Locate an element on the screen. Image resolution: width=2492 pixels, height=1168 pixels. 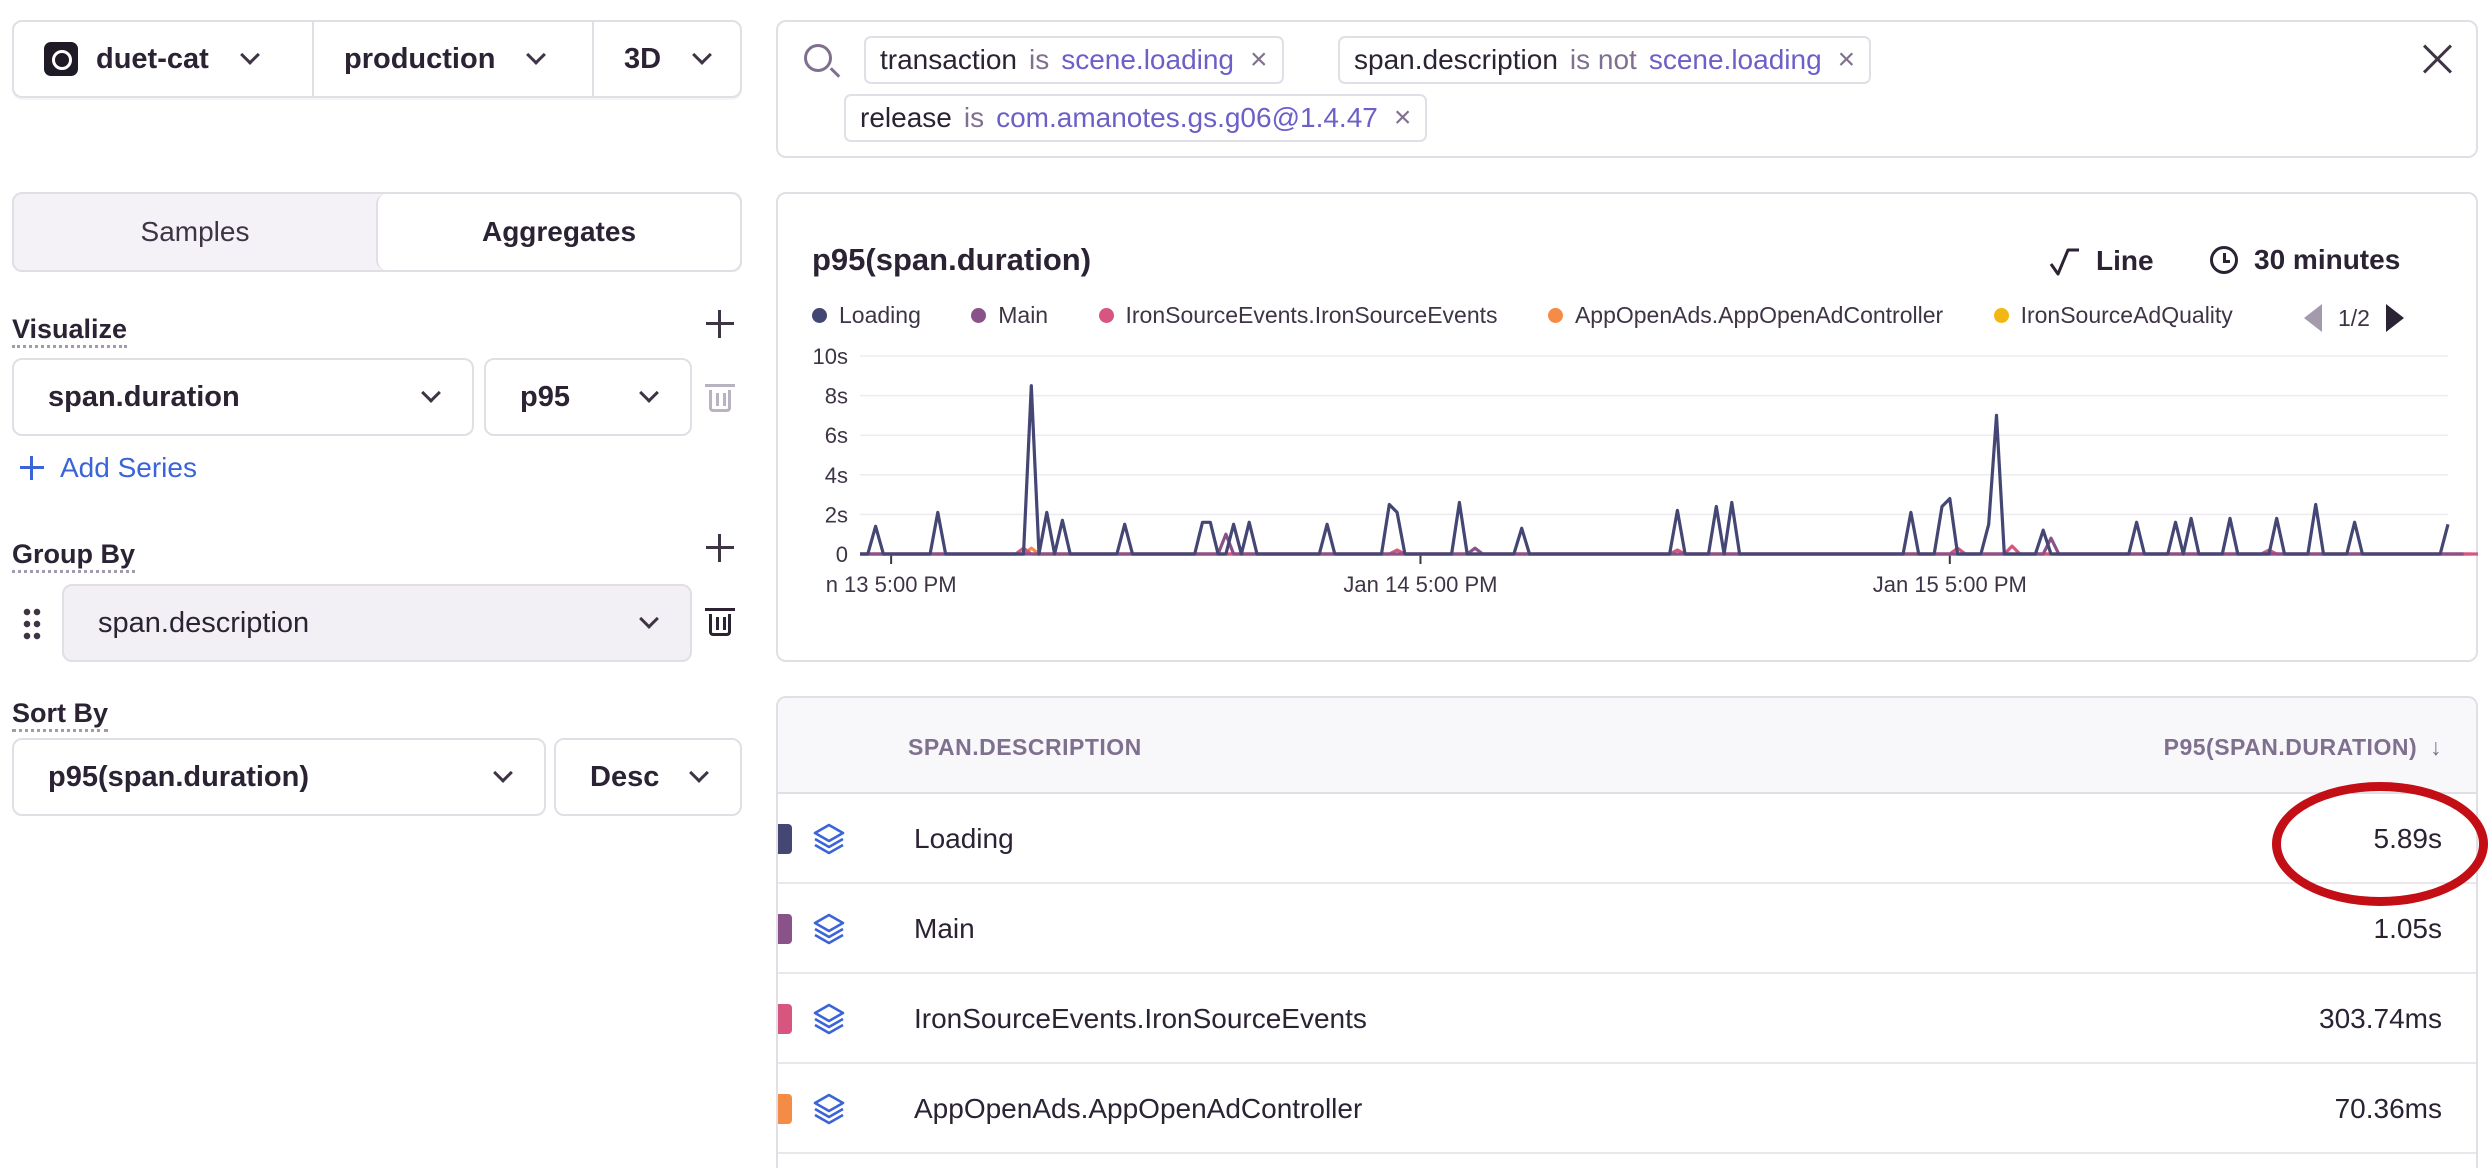
legend-item: Loading is located at coordinates (866, 315).